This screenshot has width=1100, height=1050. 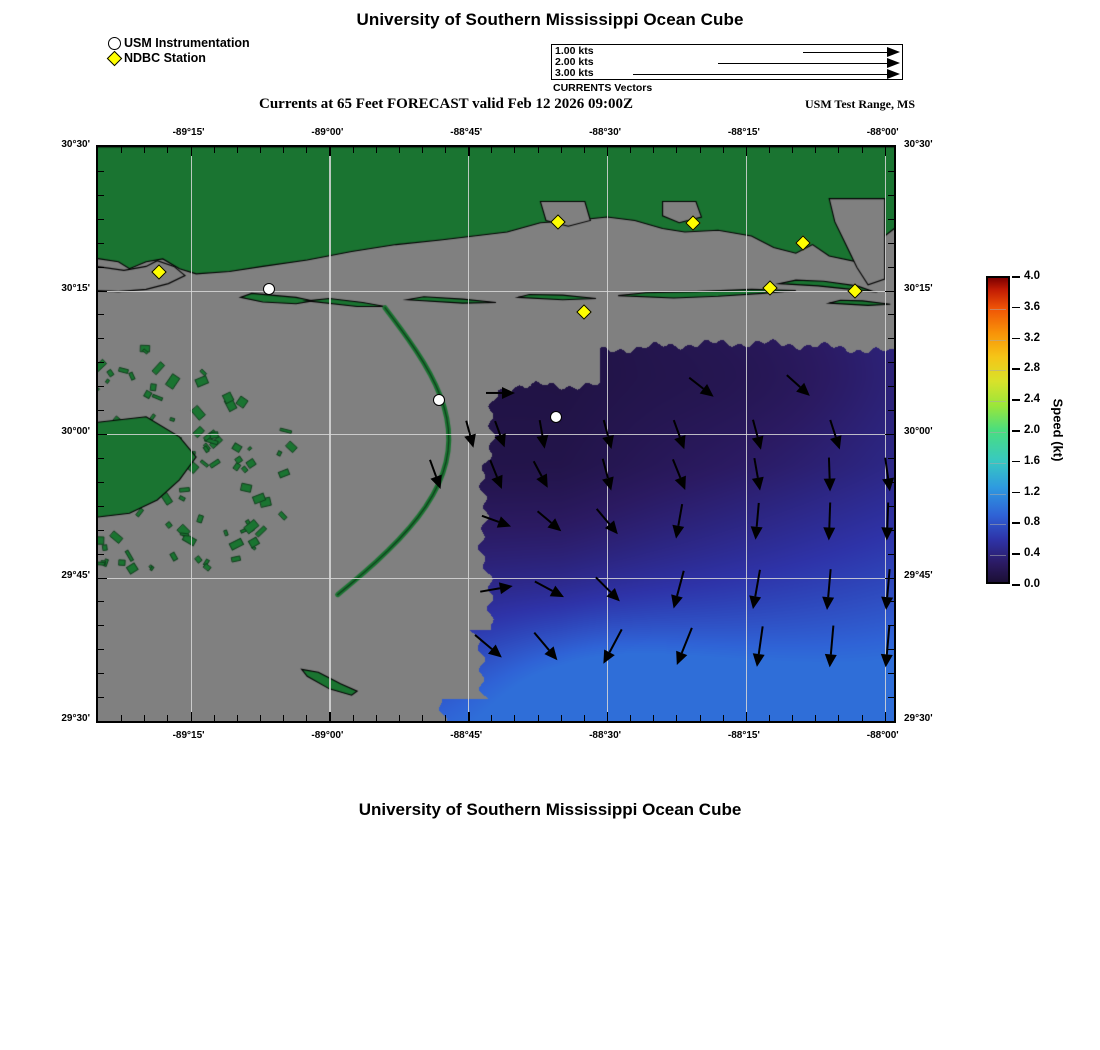 I want to click on colorbar-tick-label: 2.8, so click(x=1032, y=368).